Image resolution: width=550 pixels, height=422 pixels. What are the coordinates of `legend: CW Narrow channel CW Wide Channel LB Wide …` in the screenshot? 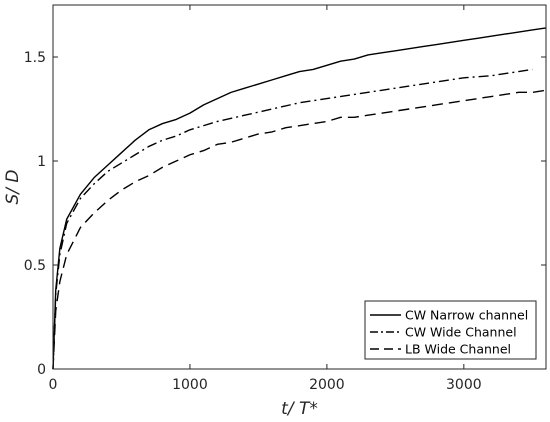 It's located at (450, 330).